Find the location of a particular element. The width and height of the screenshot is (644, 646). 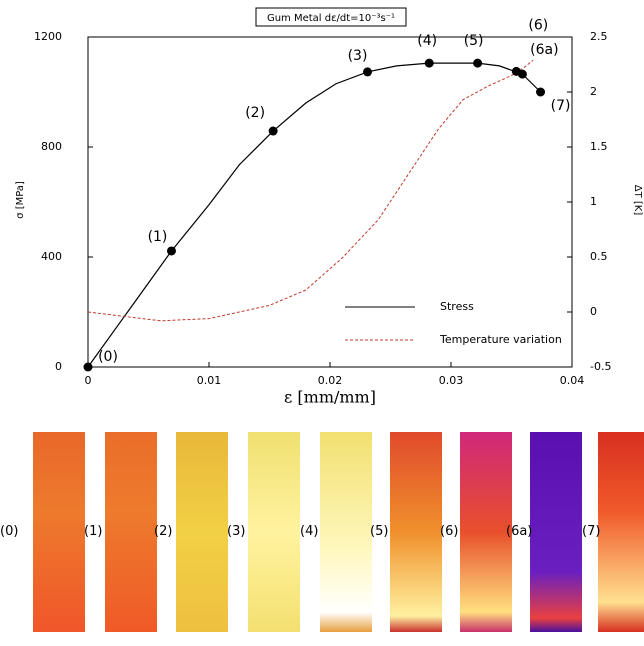

x-label: ε [mm/mm] is located at coordinates (330, 397).